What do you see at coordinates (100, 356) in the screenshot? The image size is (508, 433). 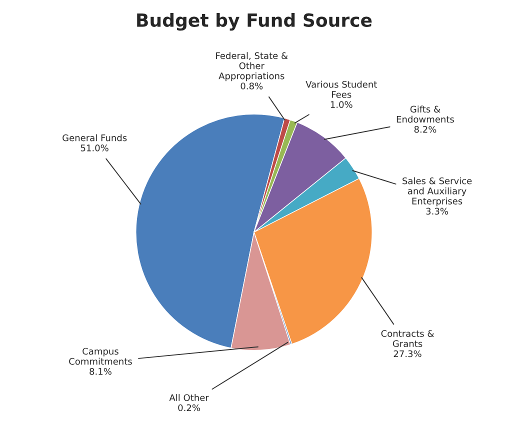 I see `slice-label: Campus Commitments` at bounding box center [100, 356].